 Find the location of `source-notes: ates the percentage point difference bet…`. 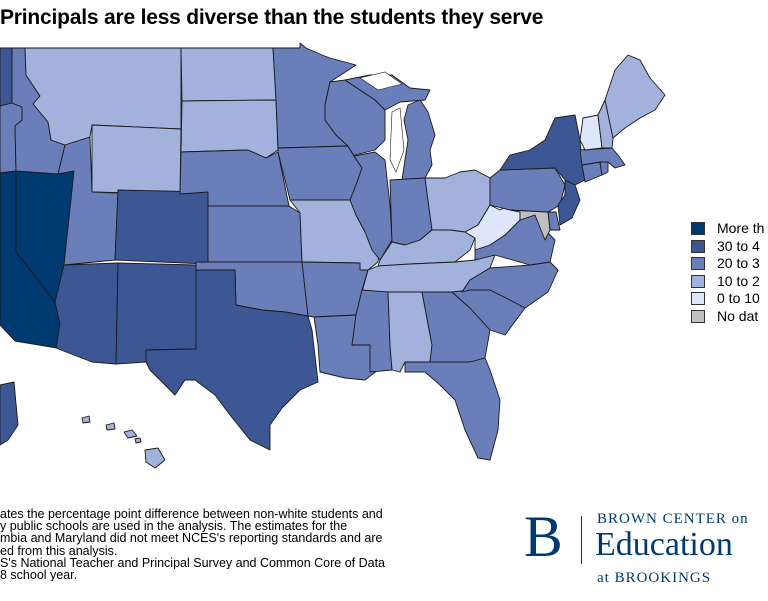

source-notes: ates the percentage point difference bet… is located at coordinates (235, 544).